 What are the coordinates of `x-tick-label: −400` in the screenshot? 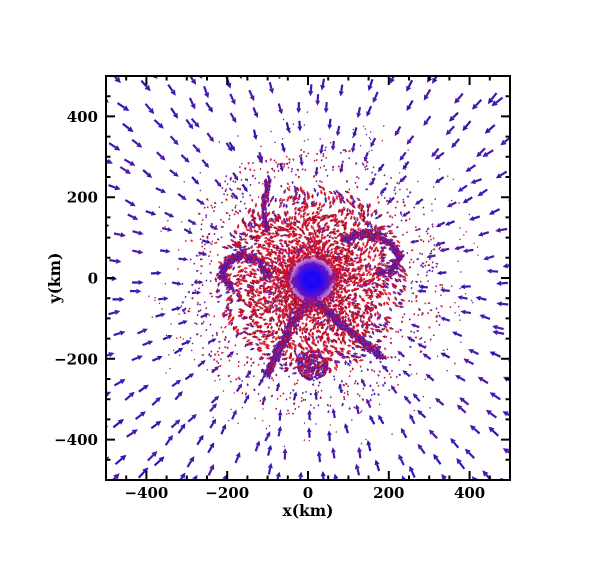 It's located at (146, 493).